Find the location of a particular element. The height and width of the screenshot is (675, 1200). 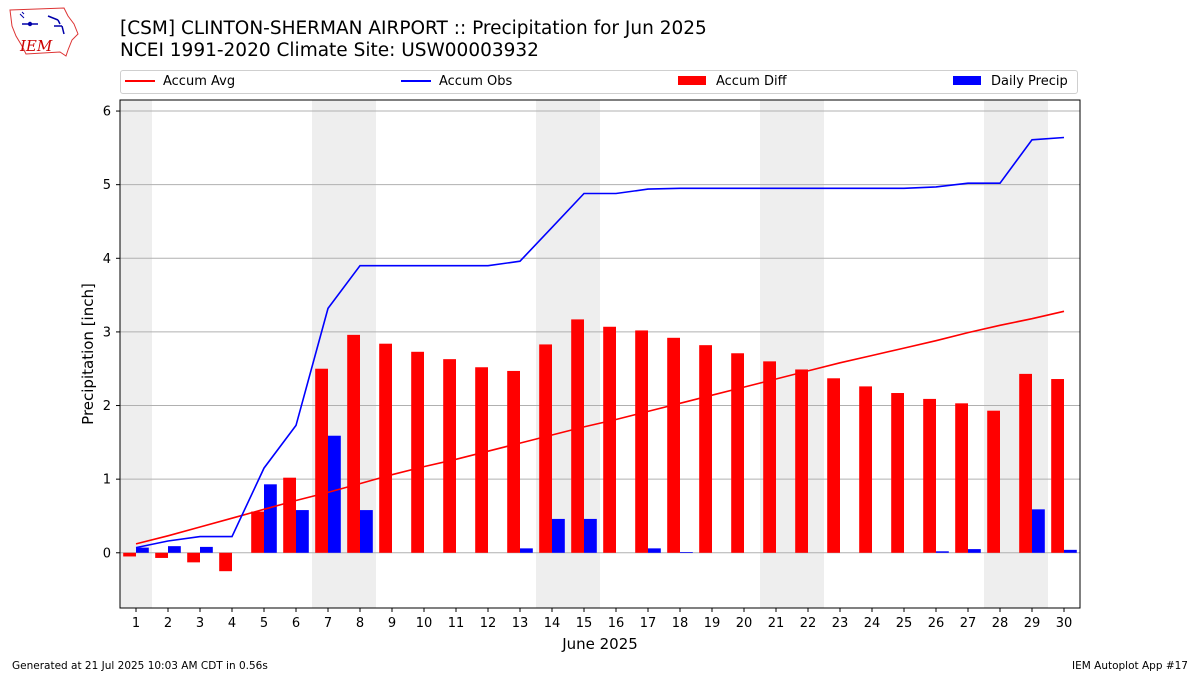

x-axis-label: June 2025 is located at coordinates (599, 644).